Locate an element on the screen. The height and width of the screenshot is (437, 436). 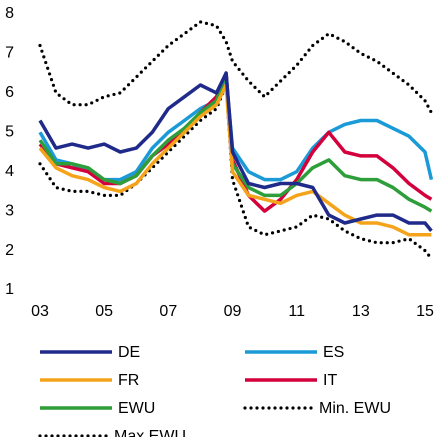
legend-label: EWU is located at coordinates (136, 408).